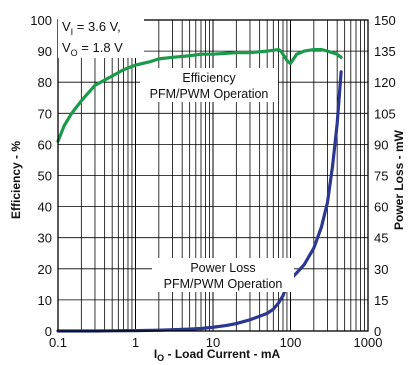 The image size is (414, 365). I want to click on x-tick-label: 1000, so click(368, 342).